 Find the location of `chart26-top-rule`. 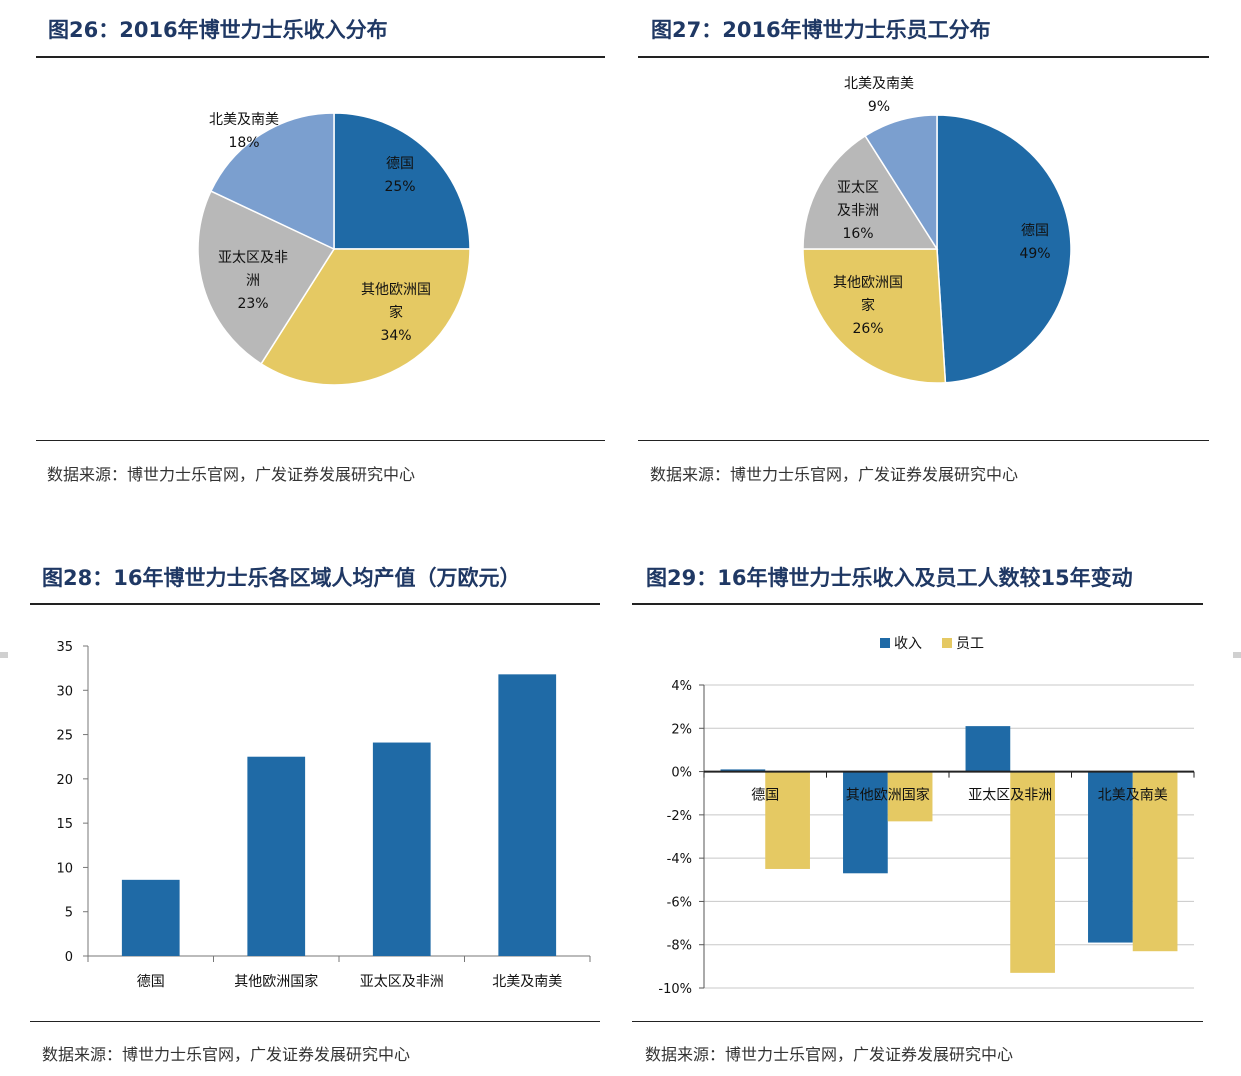

chart26-top-rule is located at coordinates (320, 57).